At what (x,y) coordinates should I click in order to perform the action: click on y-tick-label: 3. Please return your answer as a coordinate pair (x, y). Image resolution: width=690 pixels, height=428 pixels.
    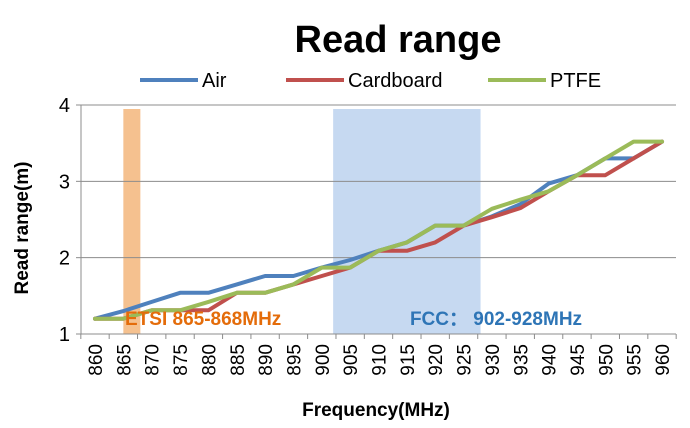
    Looking at the image, I should click on (64, 182).